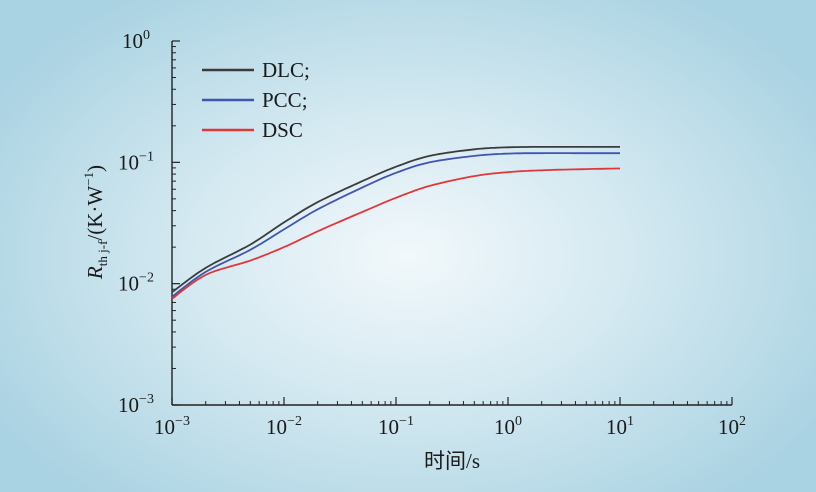 The width and height of the screenshot is (816, 492). I want to click on x-tick-label: 10¹, so click(620, 426).